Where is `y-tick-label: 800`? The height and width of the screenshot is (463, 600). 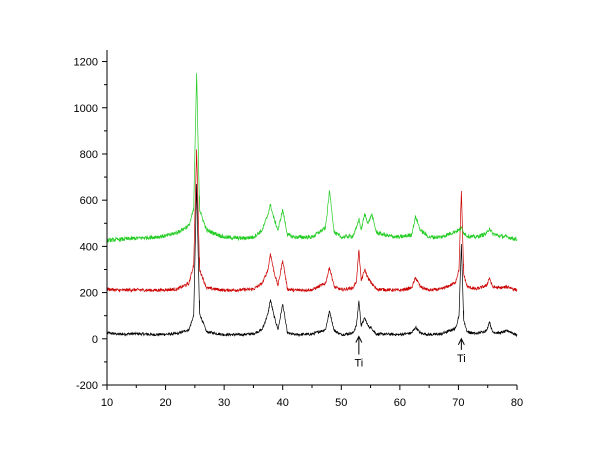 y-tick-label: 800 is located at coordinates (89, 155).